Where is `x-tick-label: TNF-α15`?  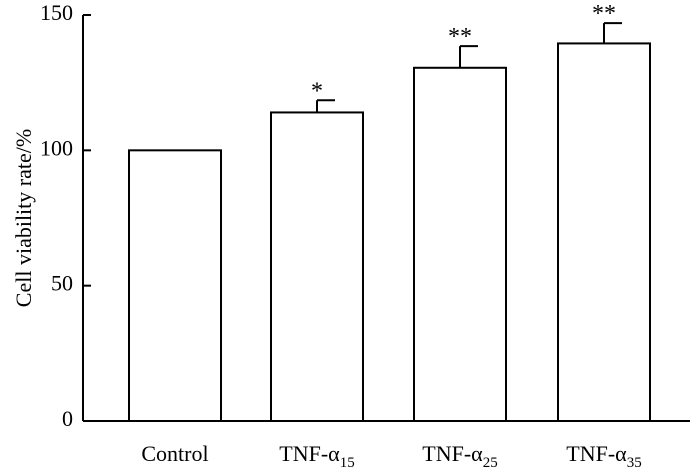
x-tick-label: TNF-α15 is located at coordinates (316, 456).